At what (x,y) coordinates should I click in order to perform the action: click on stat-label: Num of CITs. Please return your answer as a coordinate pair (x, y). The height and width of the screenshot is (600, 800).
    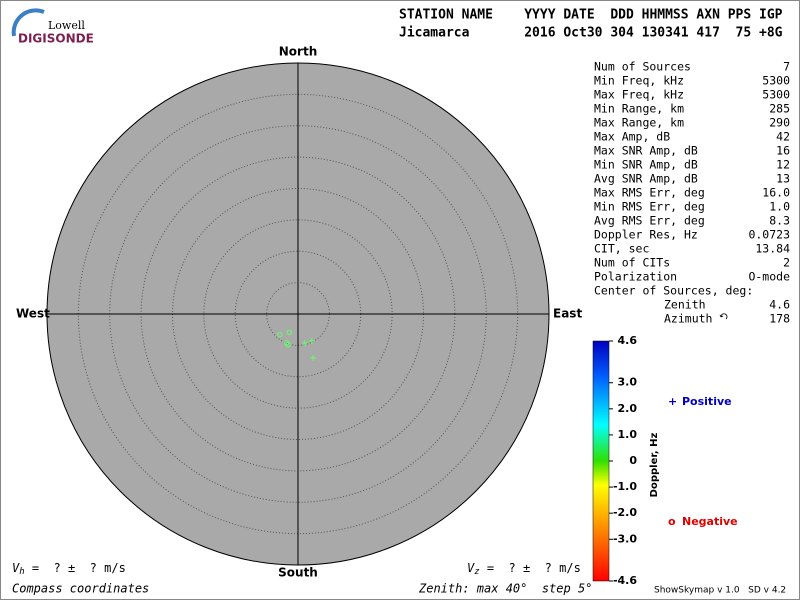
    Looking at the image, I should click on (632, 263).